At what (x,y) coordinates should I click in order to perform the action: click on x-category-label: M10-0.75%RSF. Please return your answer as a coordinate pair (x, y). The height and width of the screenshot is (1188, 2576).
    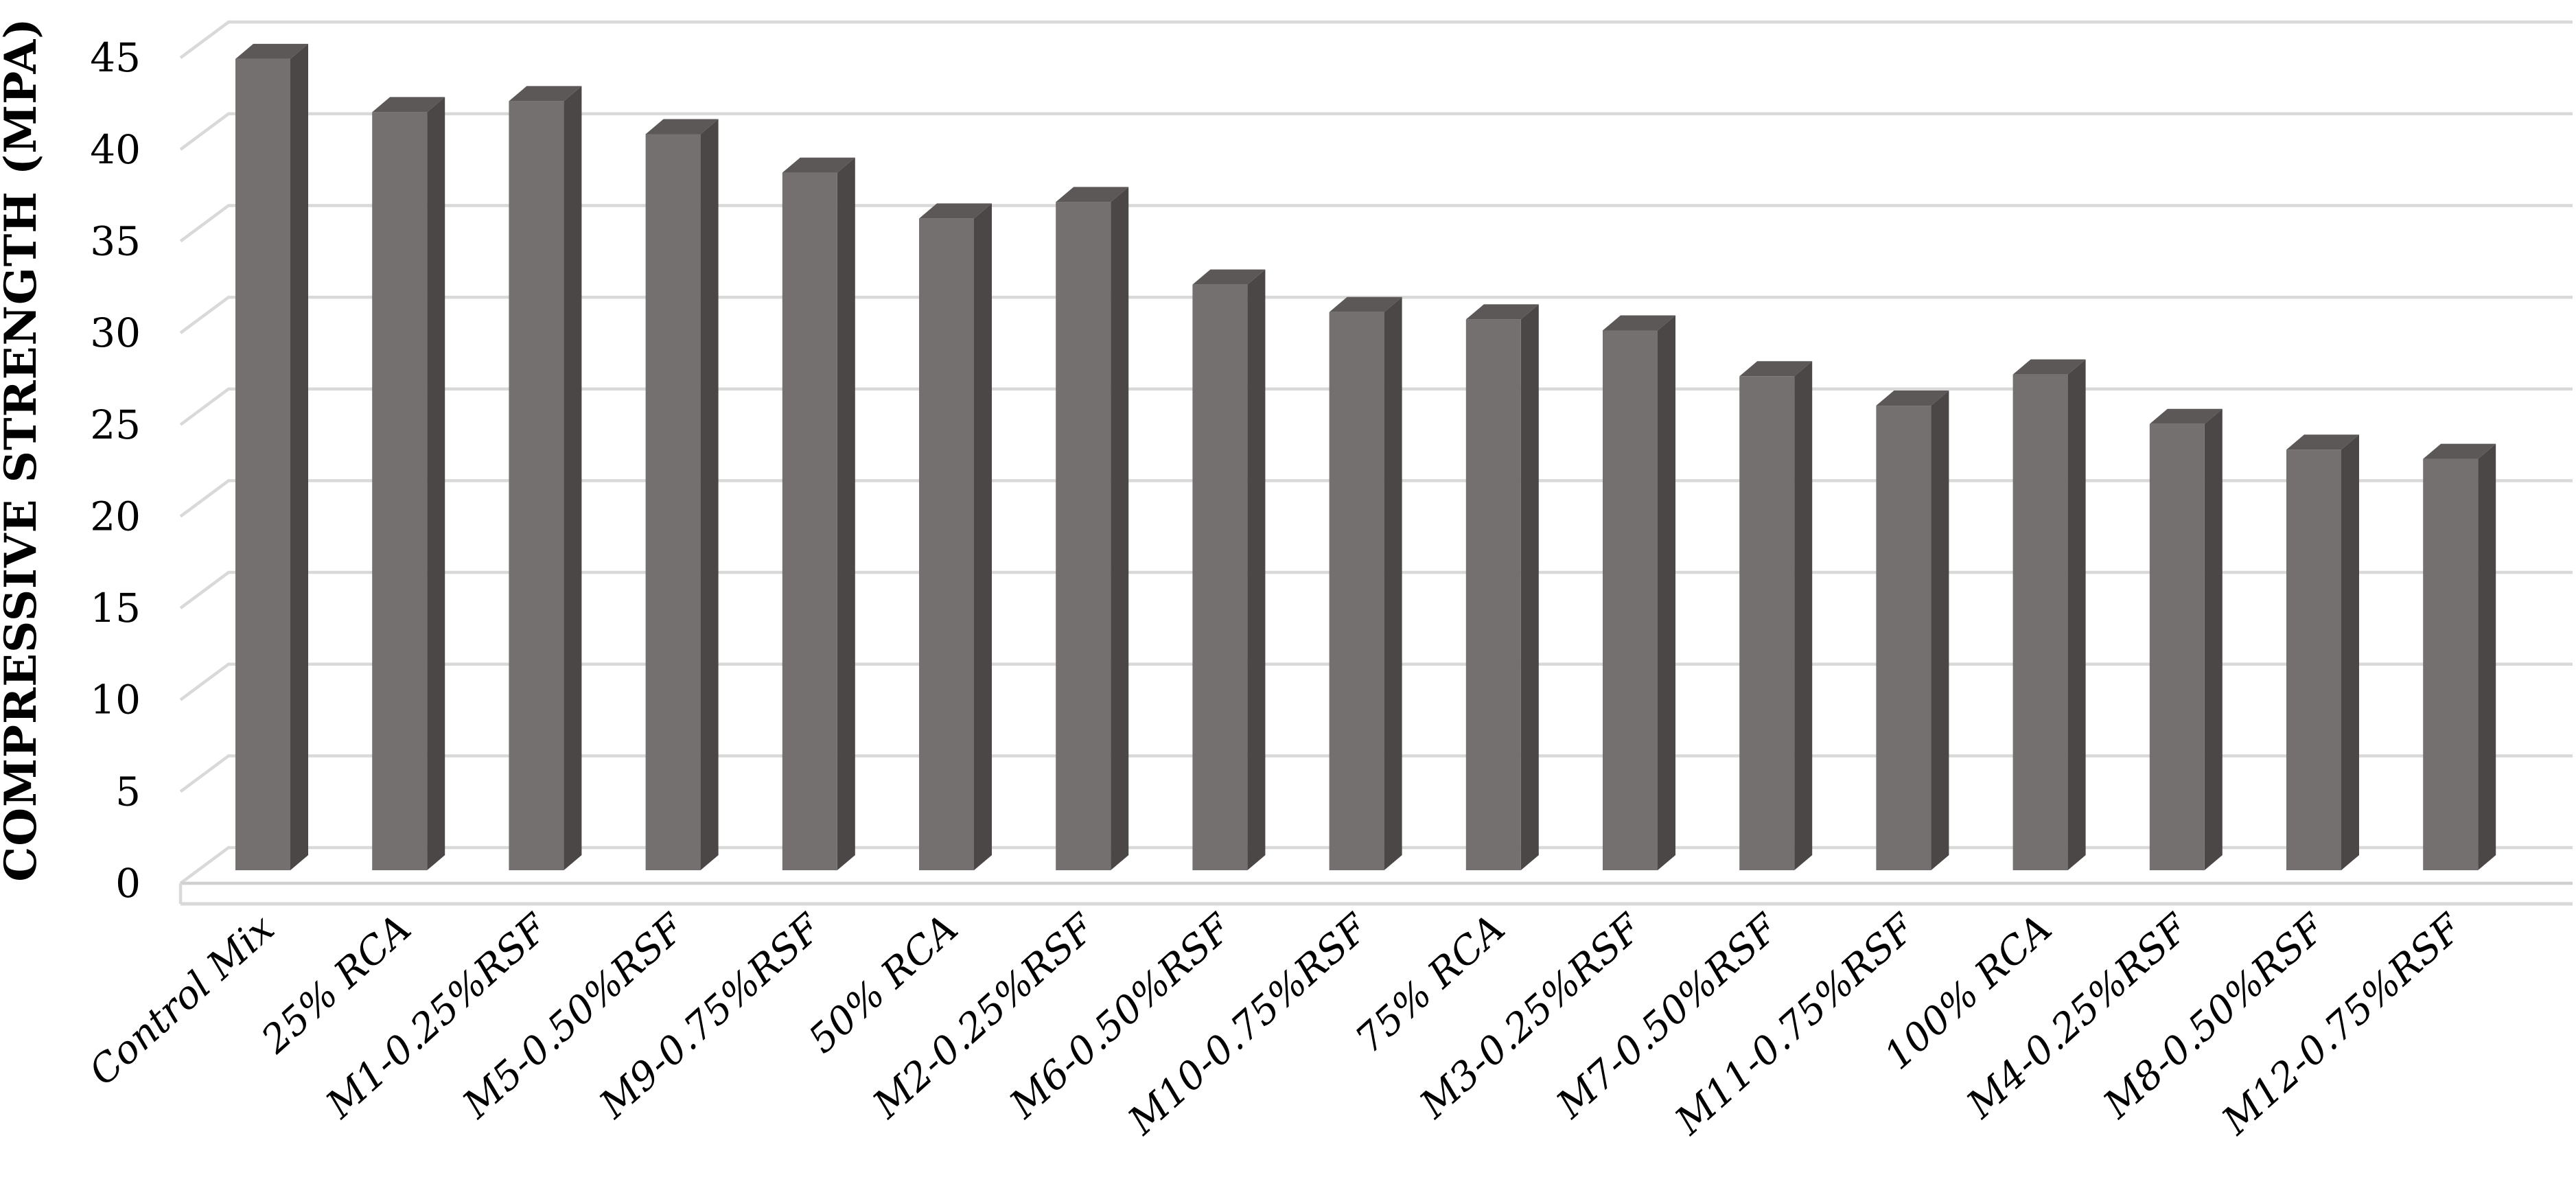
    Looking at the image, I should click on (1248, 1024).